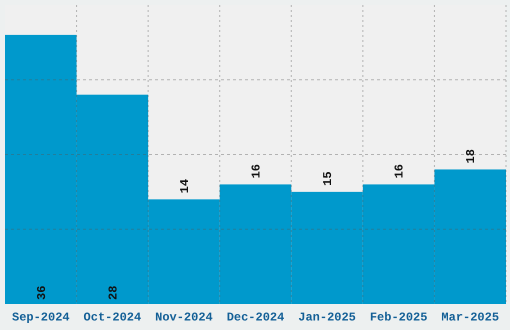  I want to click on data-label: 36, so click(41, 293).